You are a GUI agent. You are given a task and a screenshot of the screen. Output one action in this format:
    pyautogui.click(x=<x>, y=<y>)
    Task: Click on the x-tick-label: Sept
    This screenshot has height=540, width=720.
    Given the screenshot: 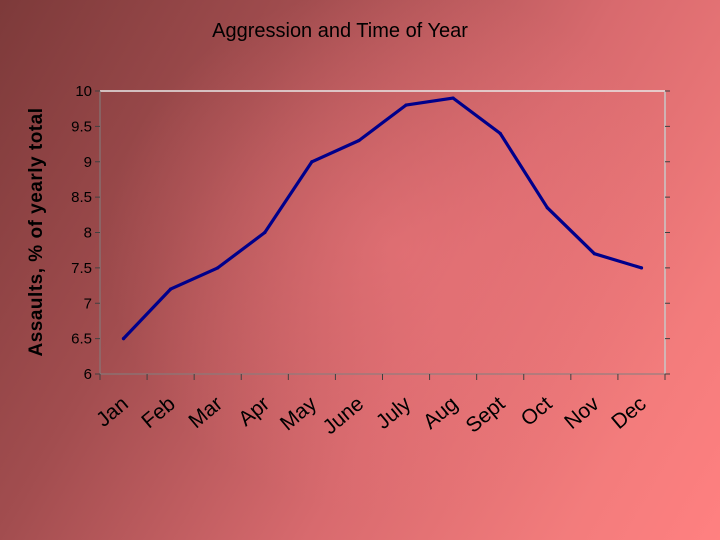 What is the action you would take?
    pyautogui.click(x=486, y=414)
    